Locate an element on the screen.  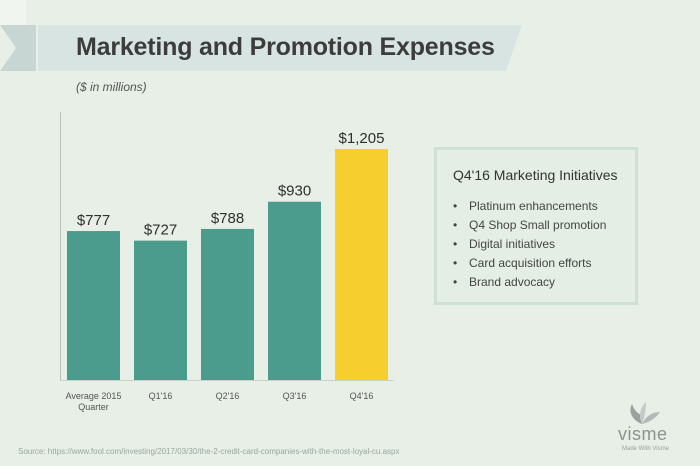
list-item-label: Q4 Shop Small promotion is located at coordinates (538, 225).